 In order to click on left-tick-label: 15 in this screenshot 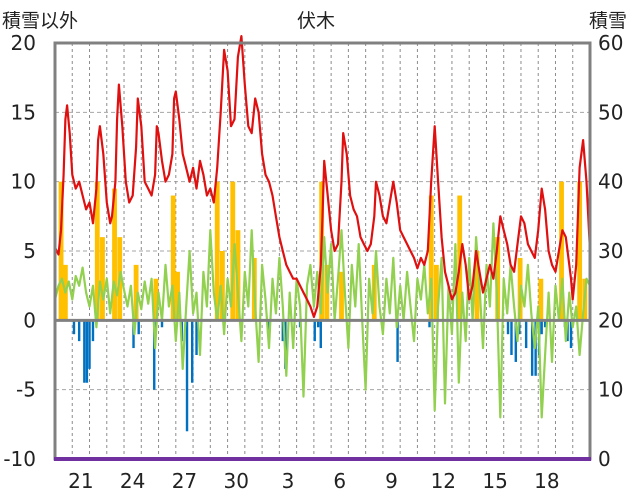, I will do `click(23, 112)`.